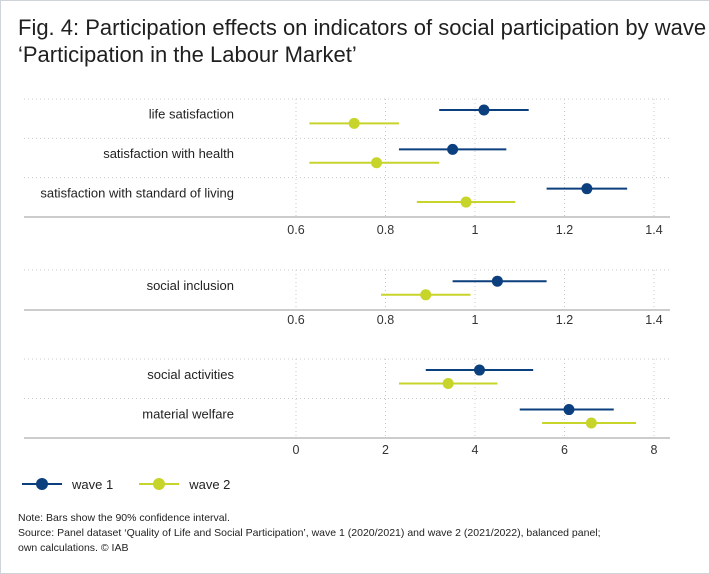  Describe the element at coordinates (188, 413) in the screenshot. I see `category-label-material-welfare: material welfare` at that location.